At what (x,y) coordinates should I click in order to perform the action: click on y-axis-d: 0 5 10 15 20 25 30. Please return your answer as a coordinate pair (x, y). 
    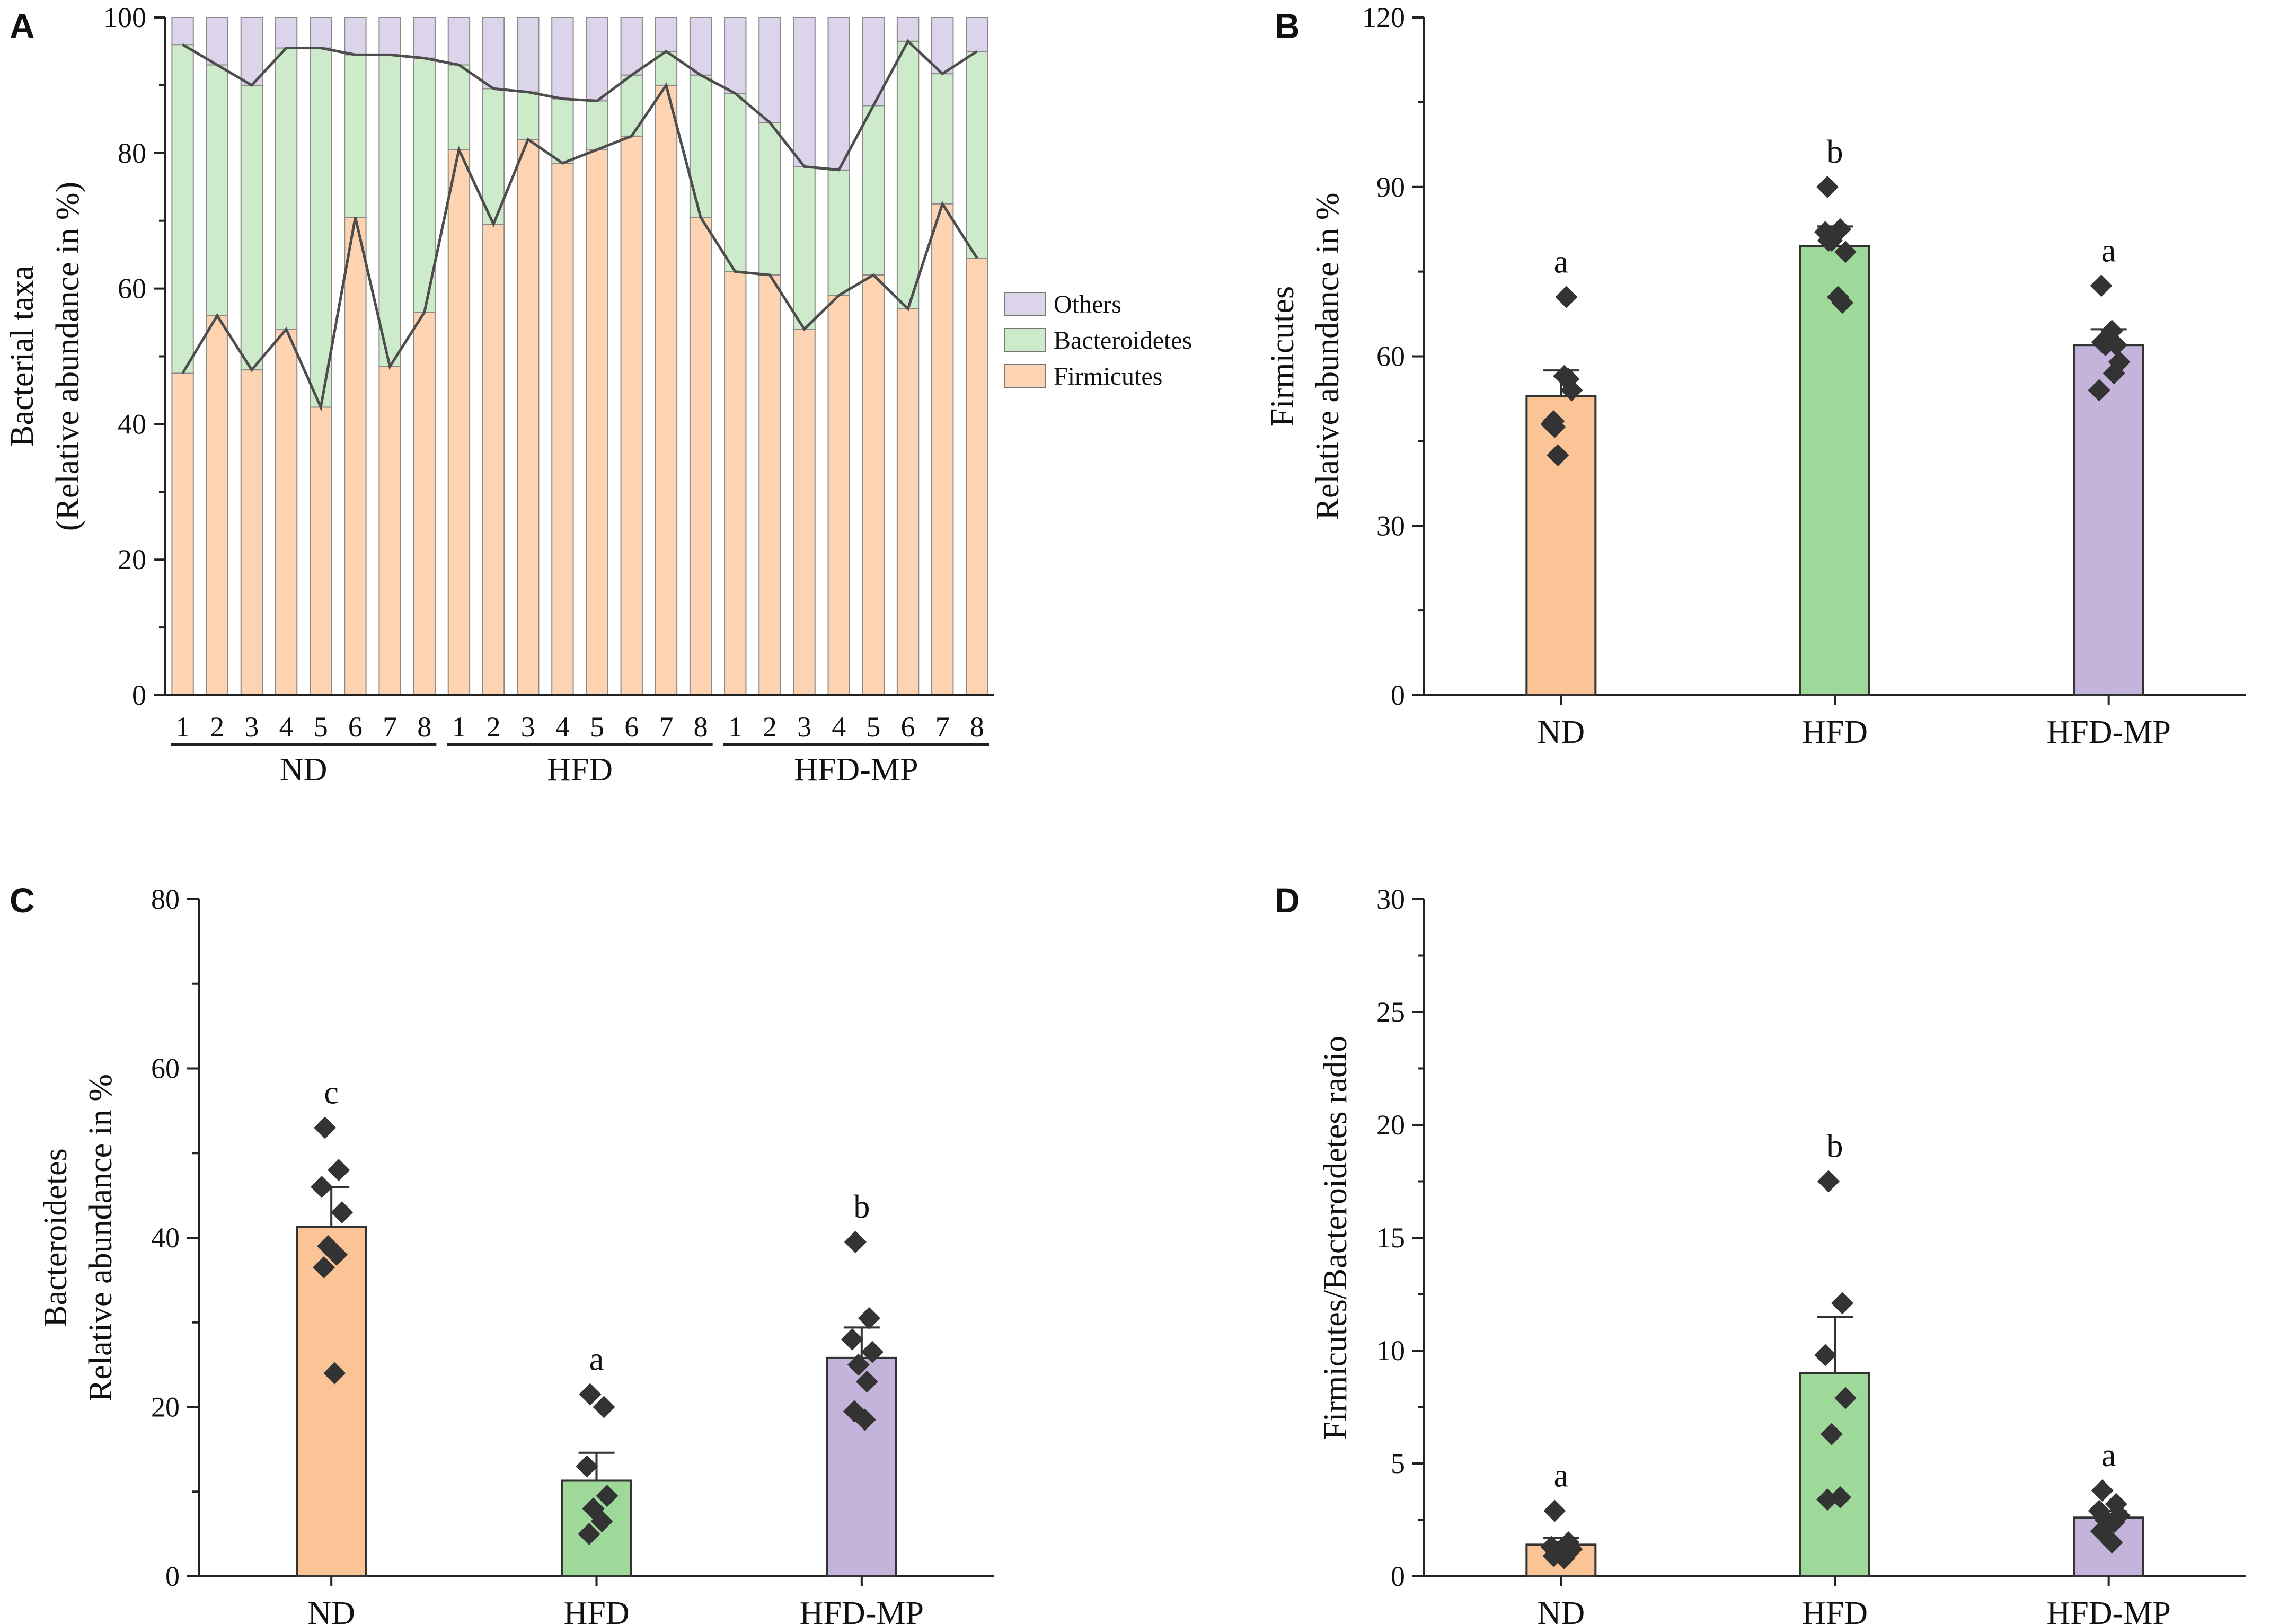
    Looking at the image, I should click on (1400, 1237).